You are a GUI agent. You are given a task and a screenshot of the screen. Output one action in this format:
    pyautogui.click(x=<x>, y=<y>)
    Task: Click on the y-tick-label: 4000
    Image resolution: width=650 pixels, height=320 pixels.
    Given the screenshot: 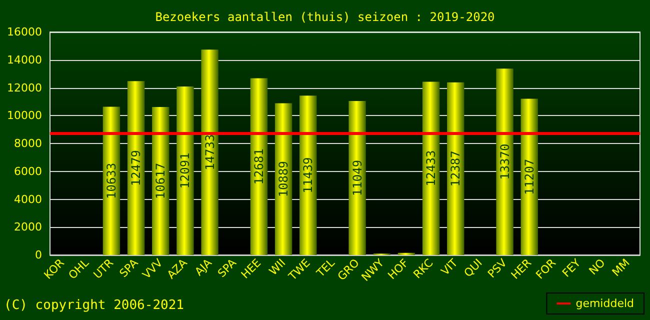 What is the action you would take?
    pyautogui.click(x=28, y=199)
    